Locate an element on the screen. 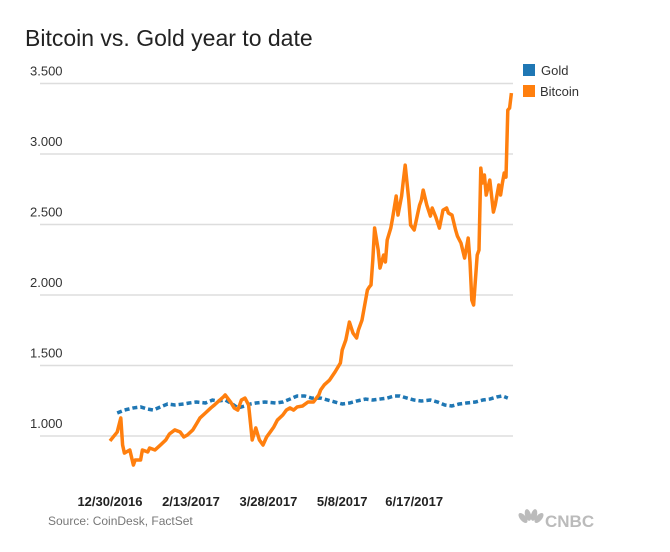 The image size is (670, 552). series-line-gold is located at coordinates (312, 404).